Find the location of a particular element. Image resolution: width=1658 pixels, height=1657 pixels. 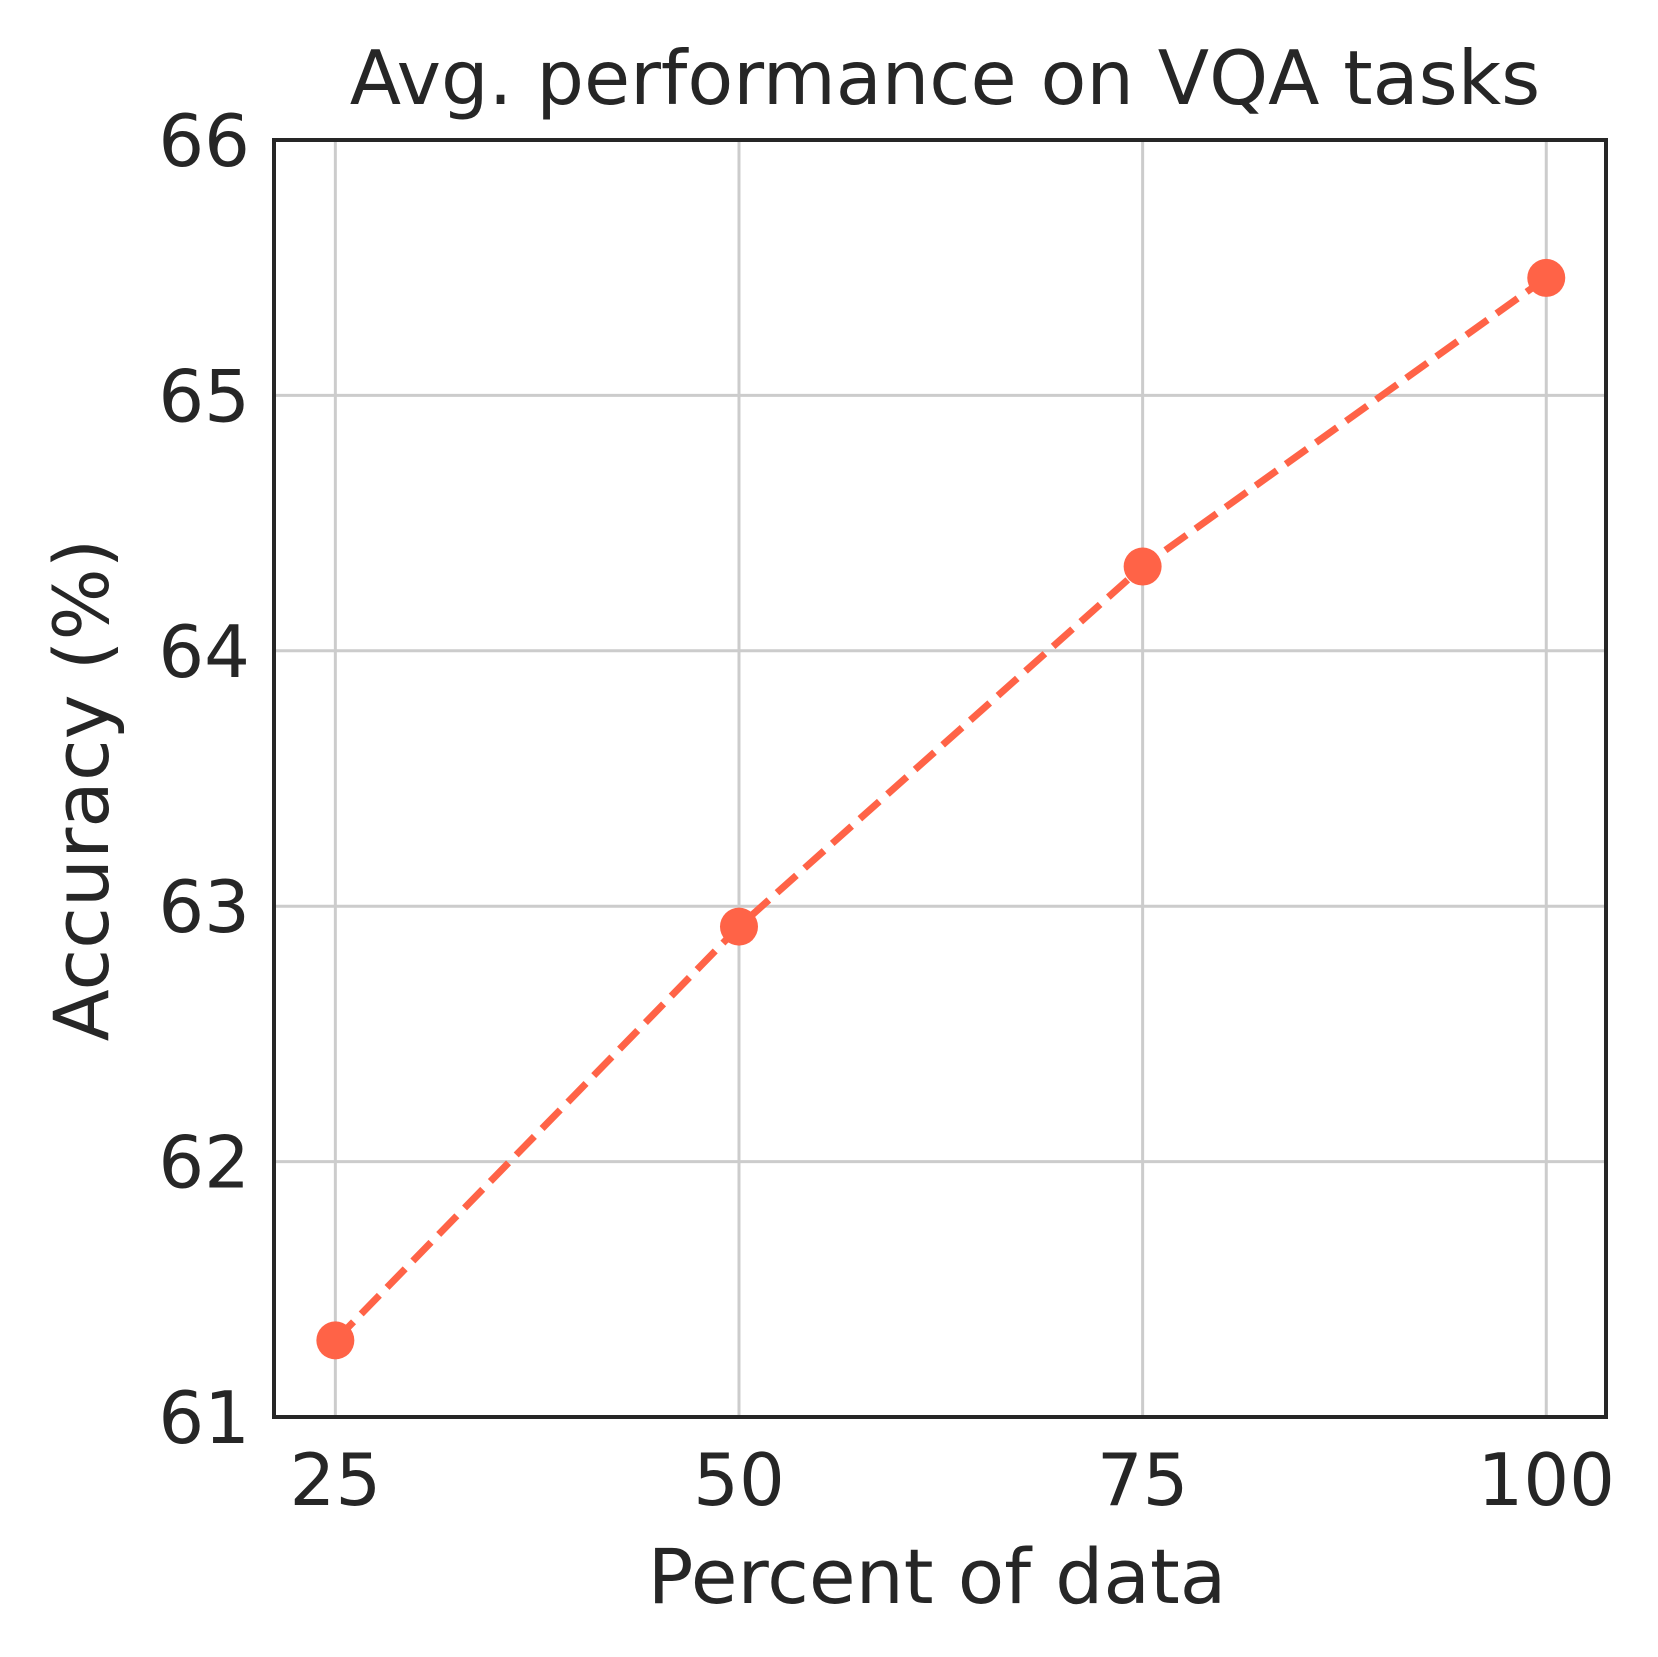

y-tick-label: 64 is located at coordinates (204, 652).